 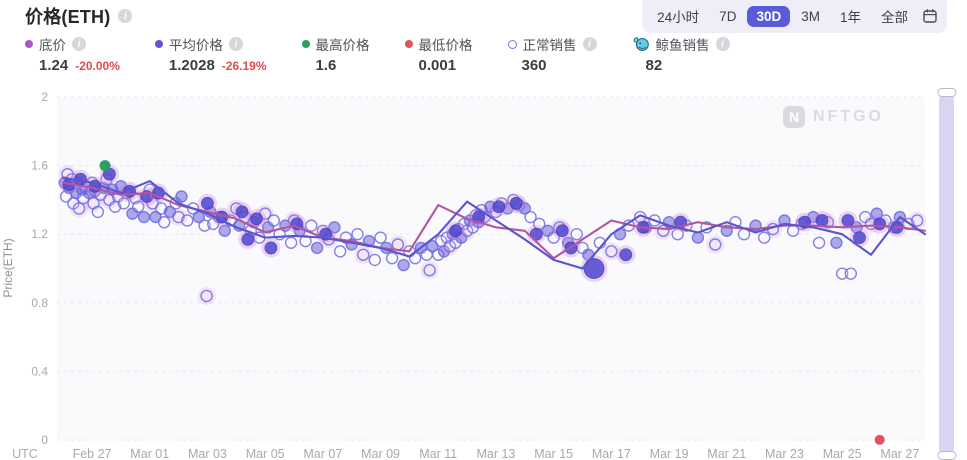 I want to click on x-tick-label: Mar 13, so click(x=495, y=453).